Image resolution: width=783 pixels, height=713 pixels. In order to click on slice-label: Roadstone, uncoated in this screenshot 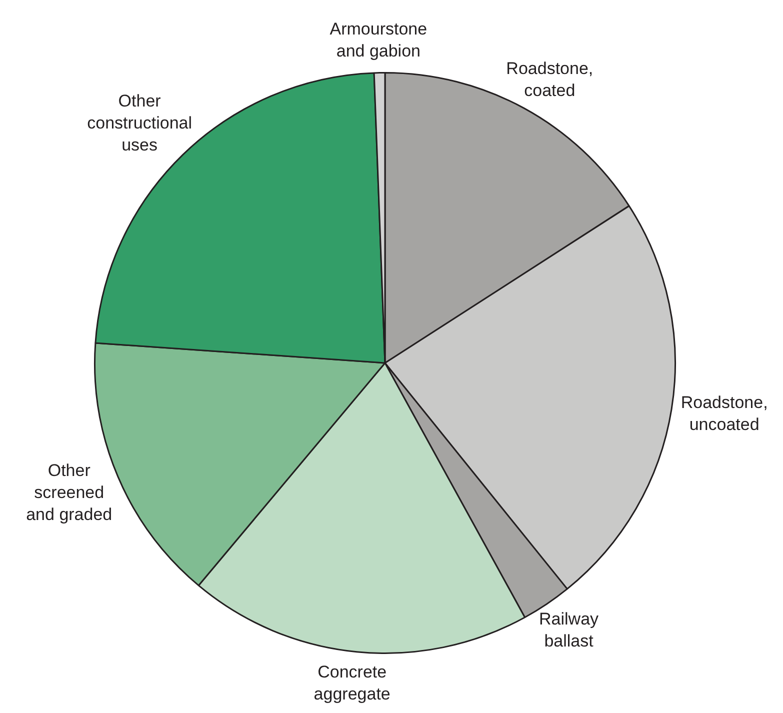, I will do `click(724, 413)`.